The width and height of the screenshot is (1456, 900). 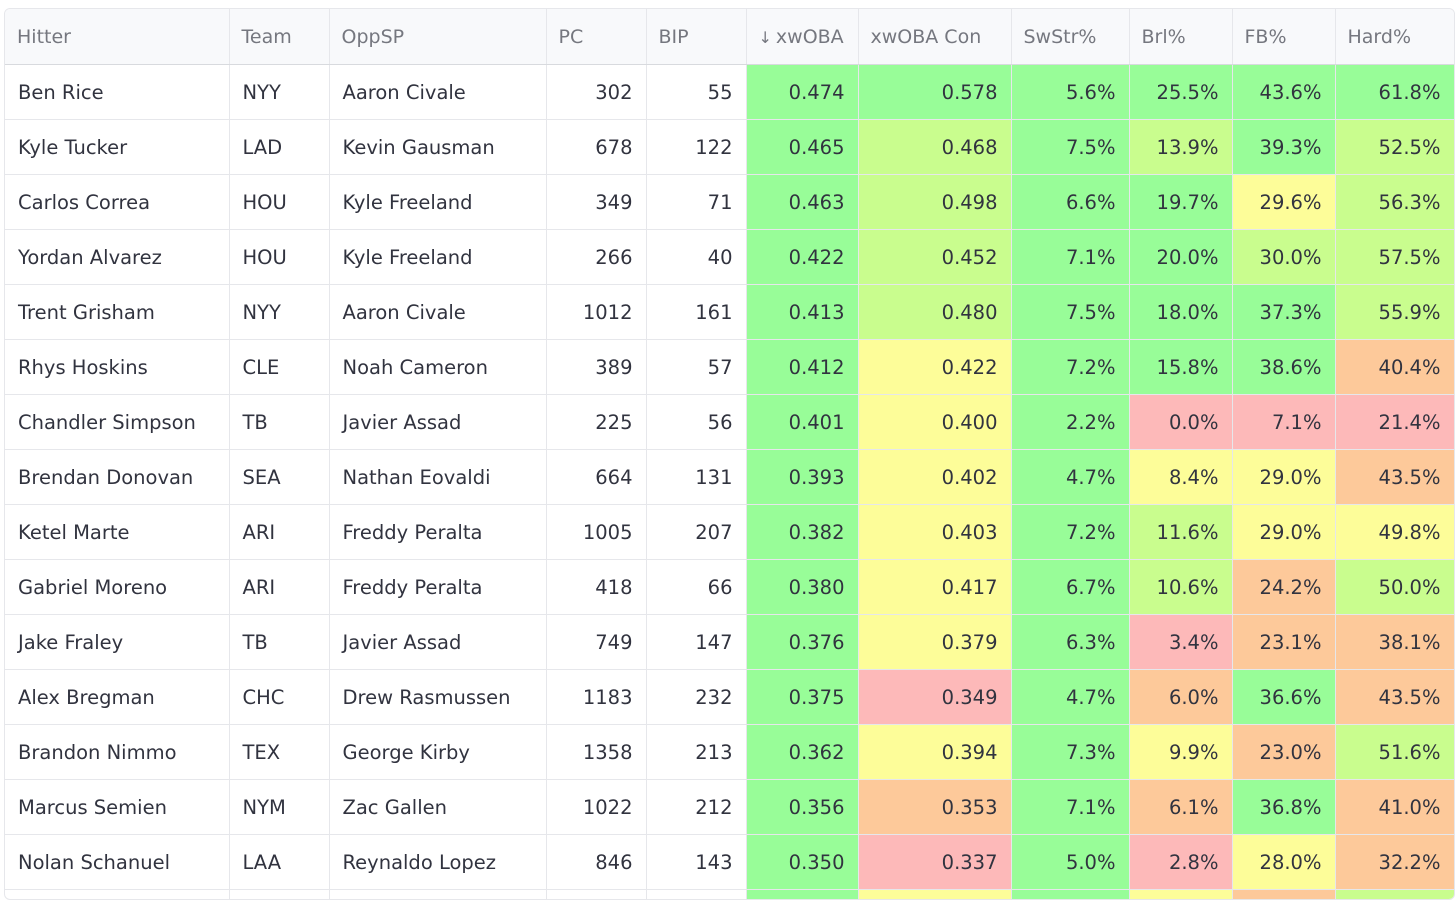 What do you see at coordinates (696, 697) in the screenshot?
I see `cell-bip: 232` at bounding box center [696, 697].